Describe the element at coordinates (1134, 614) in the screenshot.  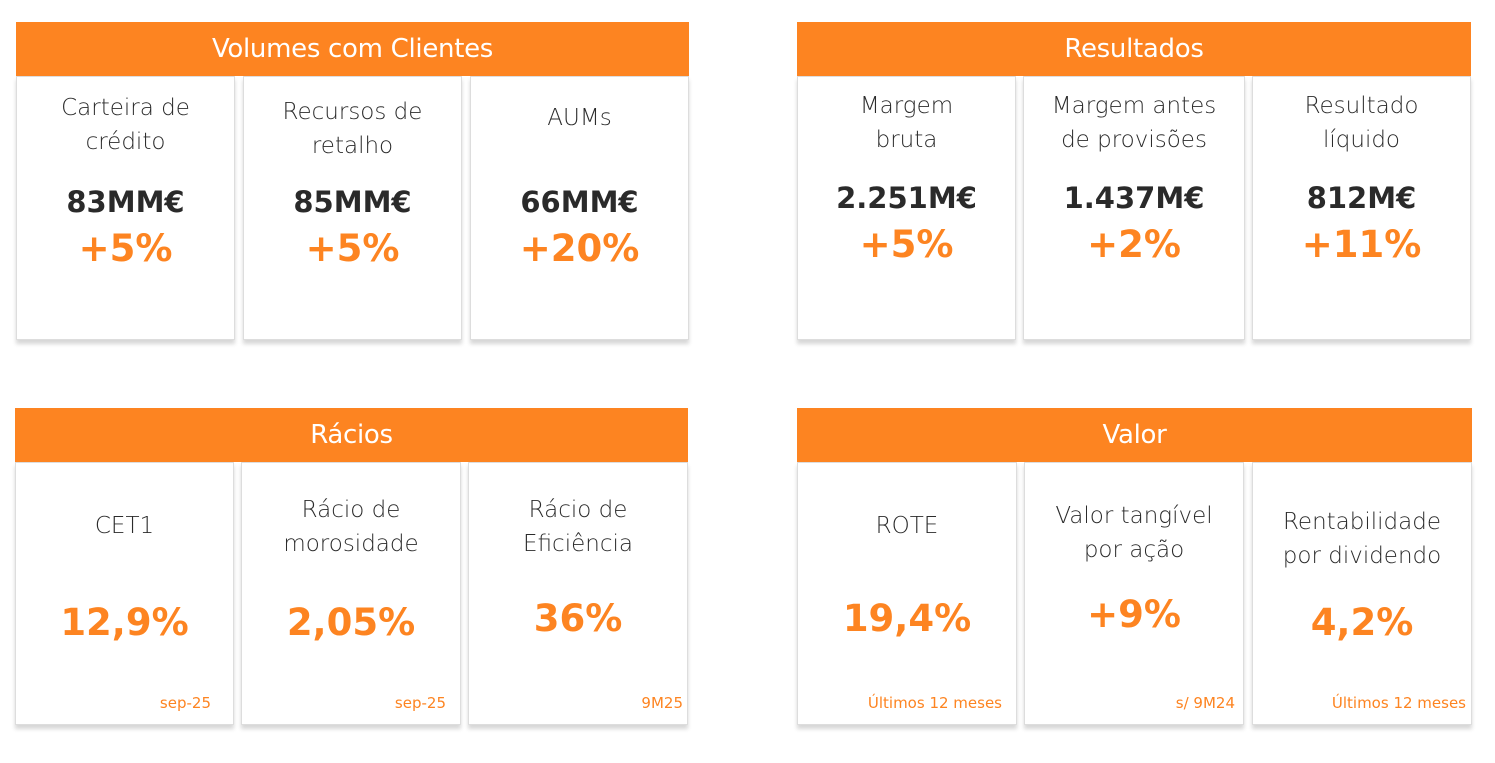
I see `kpi-value: +9%` at that location.